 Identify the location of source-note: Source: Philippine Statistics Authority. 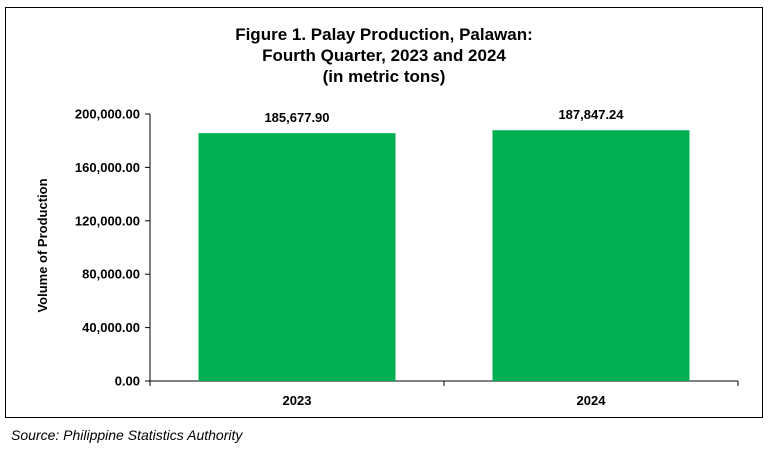
(127, 435).